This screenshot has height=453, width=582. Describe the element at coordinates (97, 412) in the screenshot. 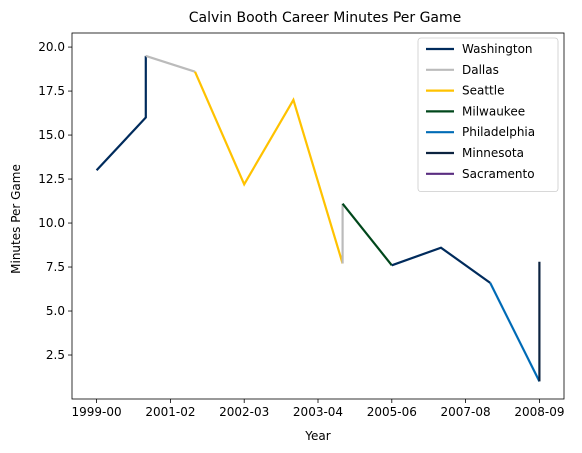

I see `x-tick-label: 1999-00` at that location.